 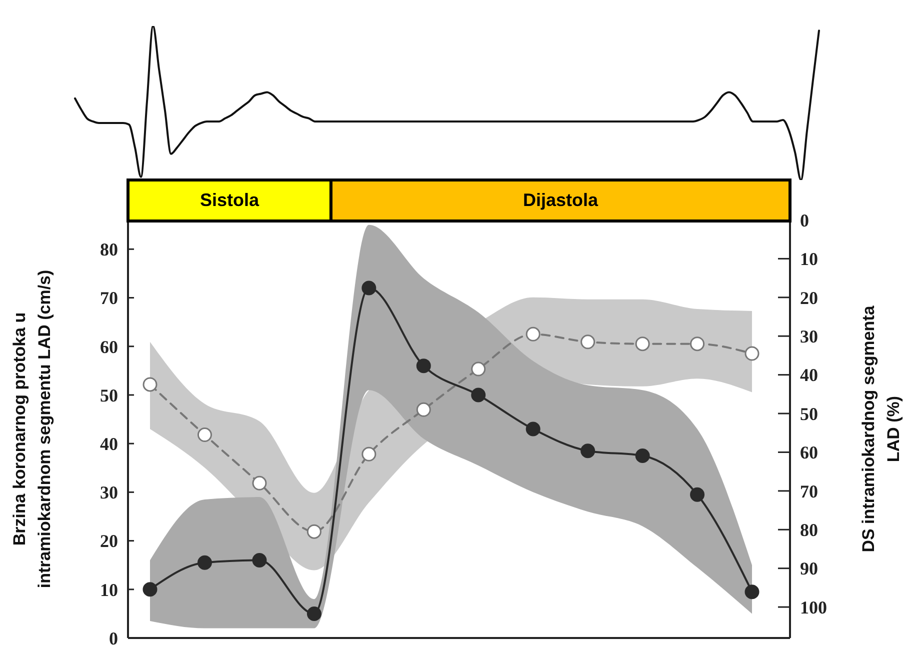 I want to click on y2-tick-label: 80, so click(x=809, y=530).